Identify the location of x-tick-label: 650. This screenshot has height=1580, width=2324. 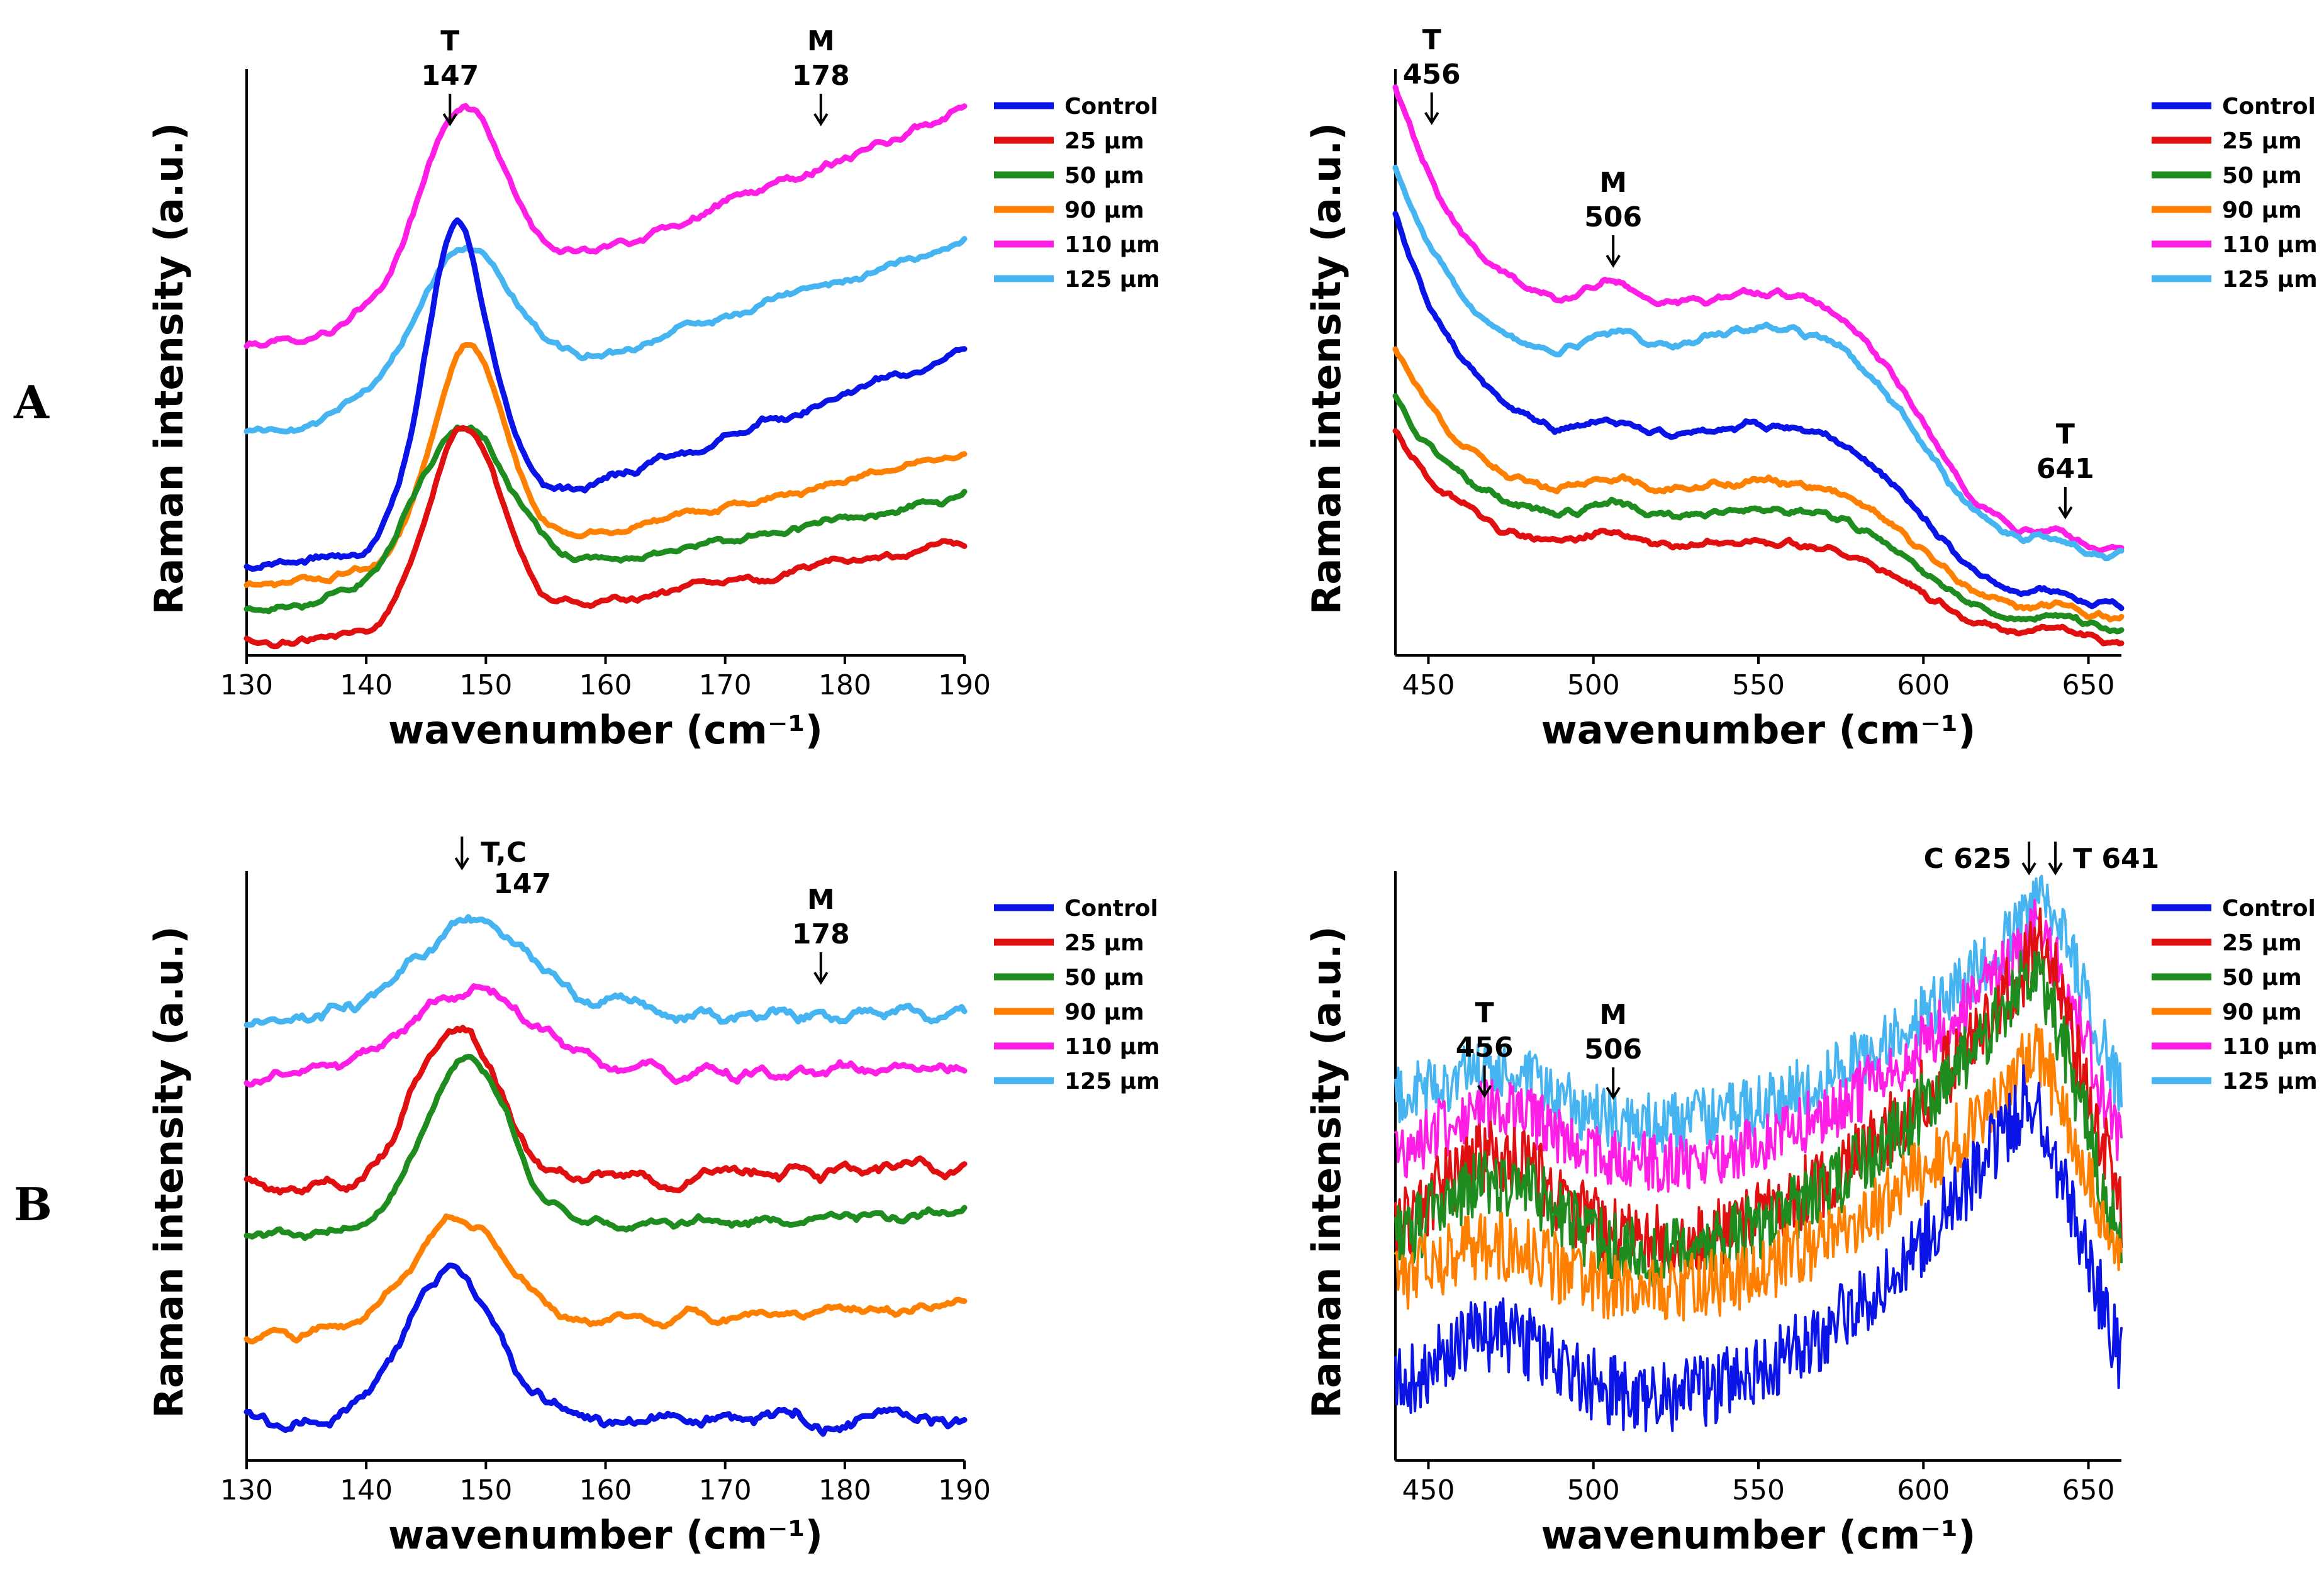
(2088, 1490).